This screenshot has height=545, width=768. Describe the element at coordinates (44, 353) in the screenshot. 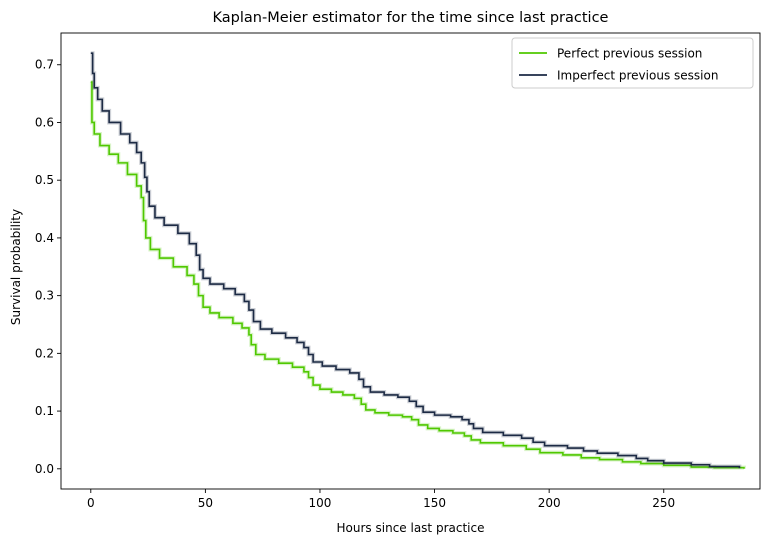

I see `y-tick-label: 0.2` at that location.